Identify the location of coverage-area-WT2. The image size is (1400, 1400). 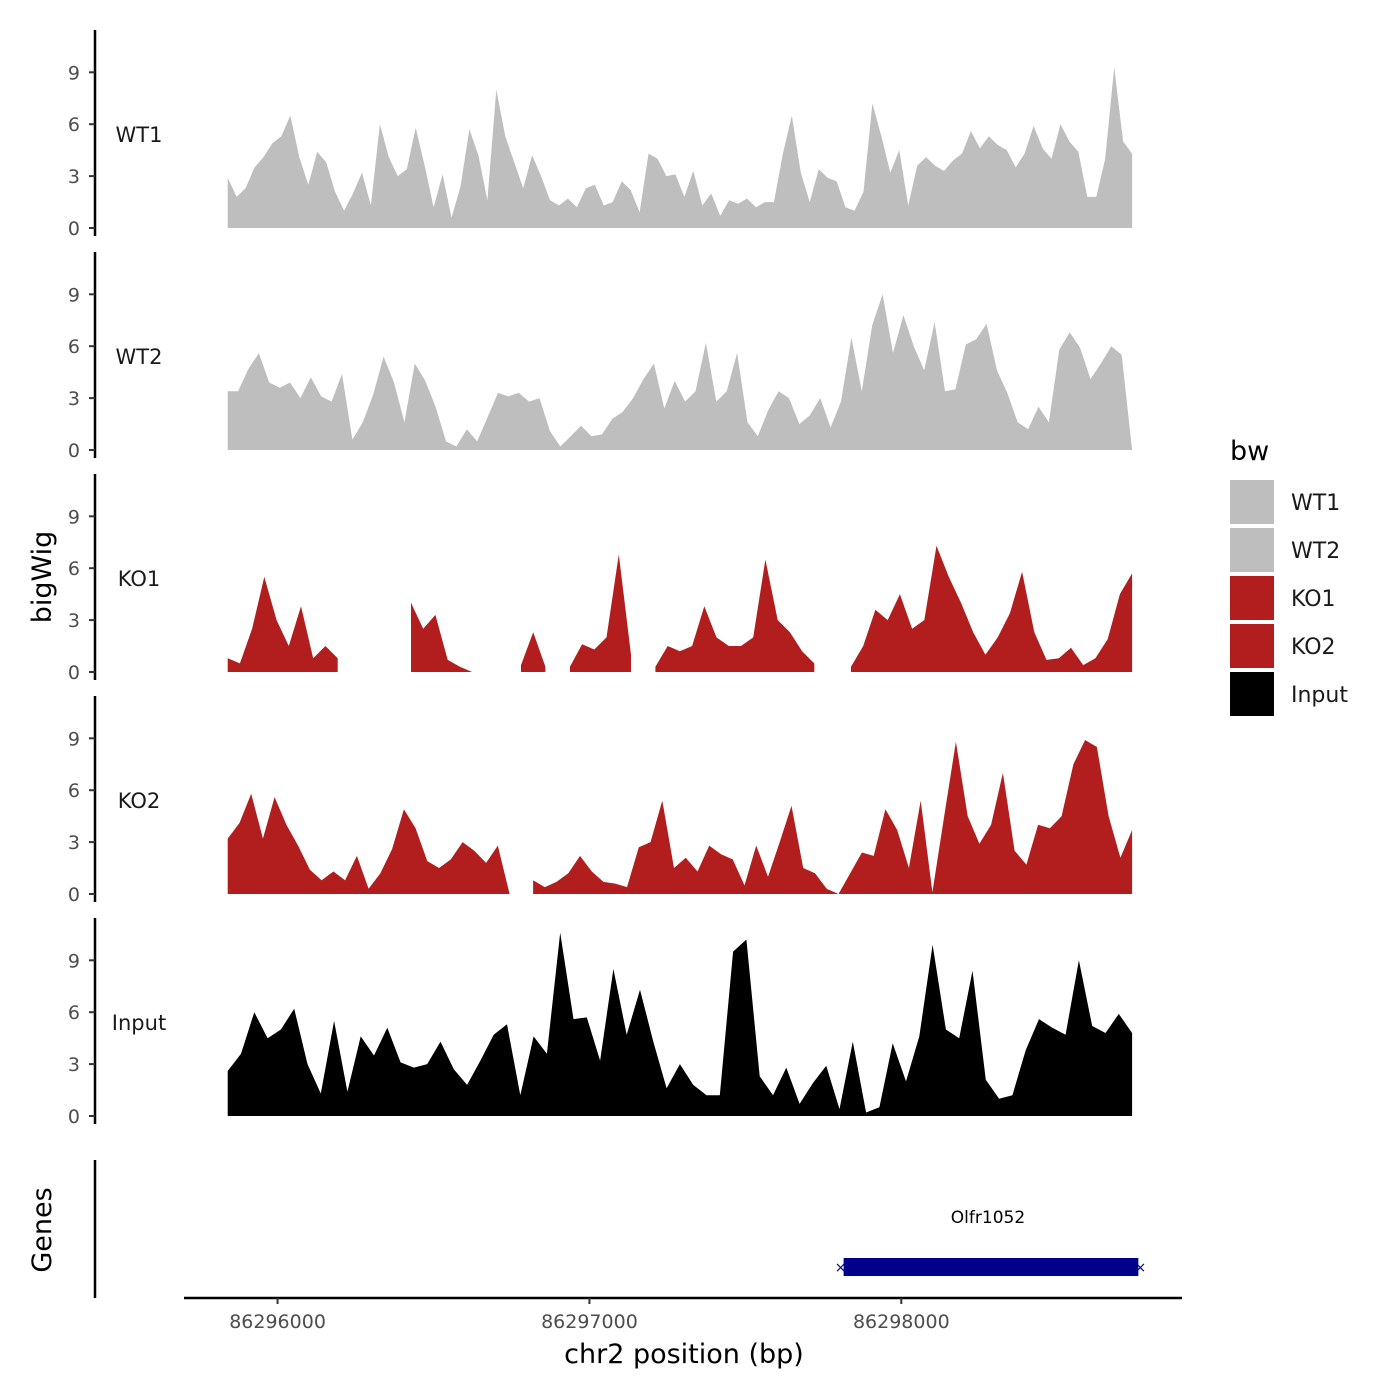
(680, 372).